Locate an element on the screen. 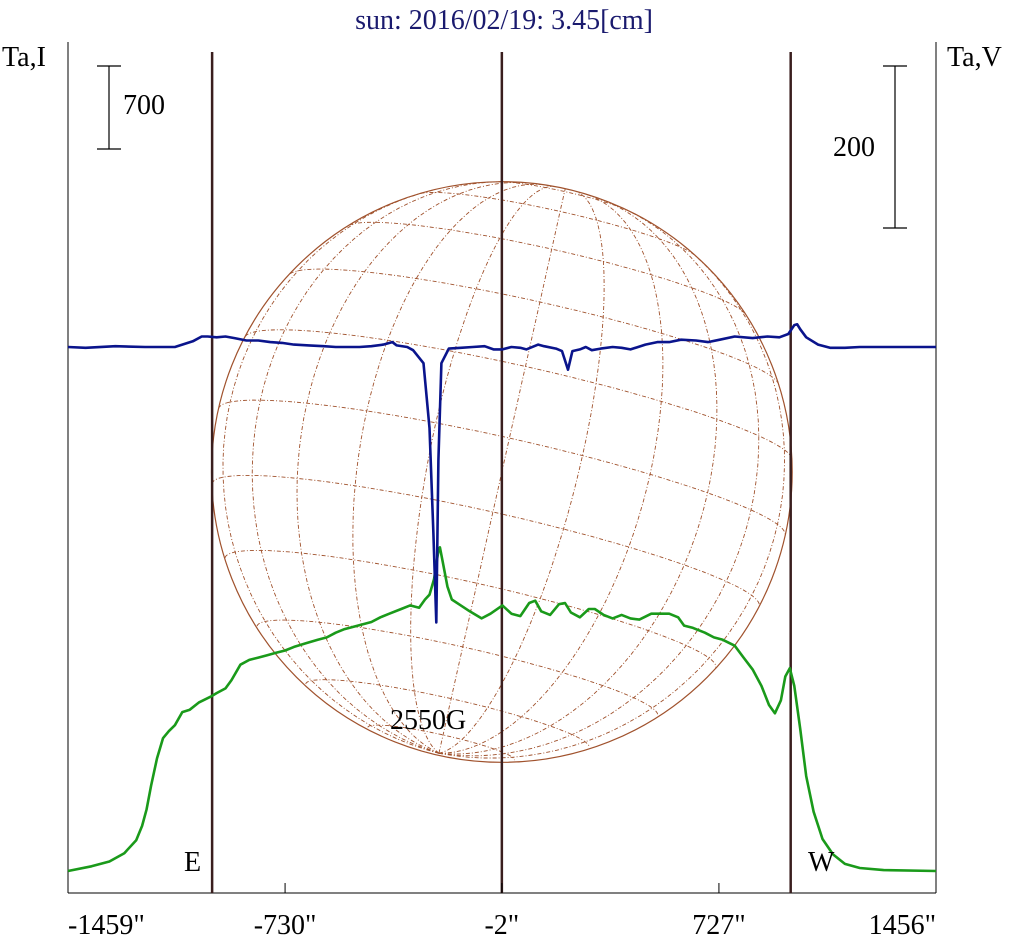 The image size is (1009, 941). x-tick-label: 727" is located at coordinates (718, 925).